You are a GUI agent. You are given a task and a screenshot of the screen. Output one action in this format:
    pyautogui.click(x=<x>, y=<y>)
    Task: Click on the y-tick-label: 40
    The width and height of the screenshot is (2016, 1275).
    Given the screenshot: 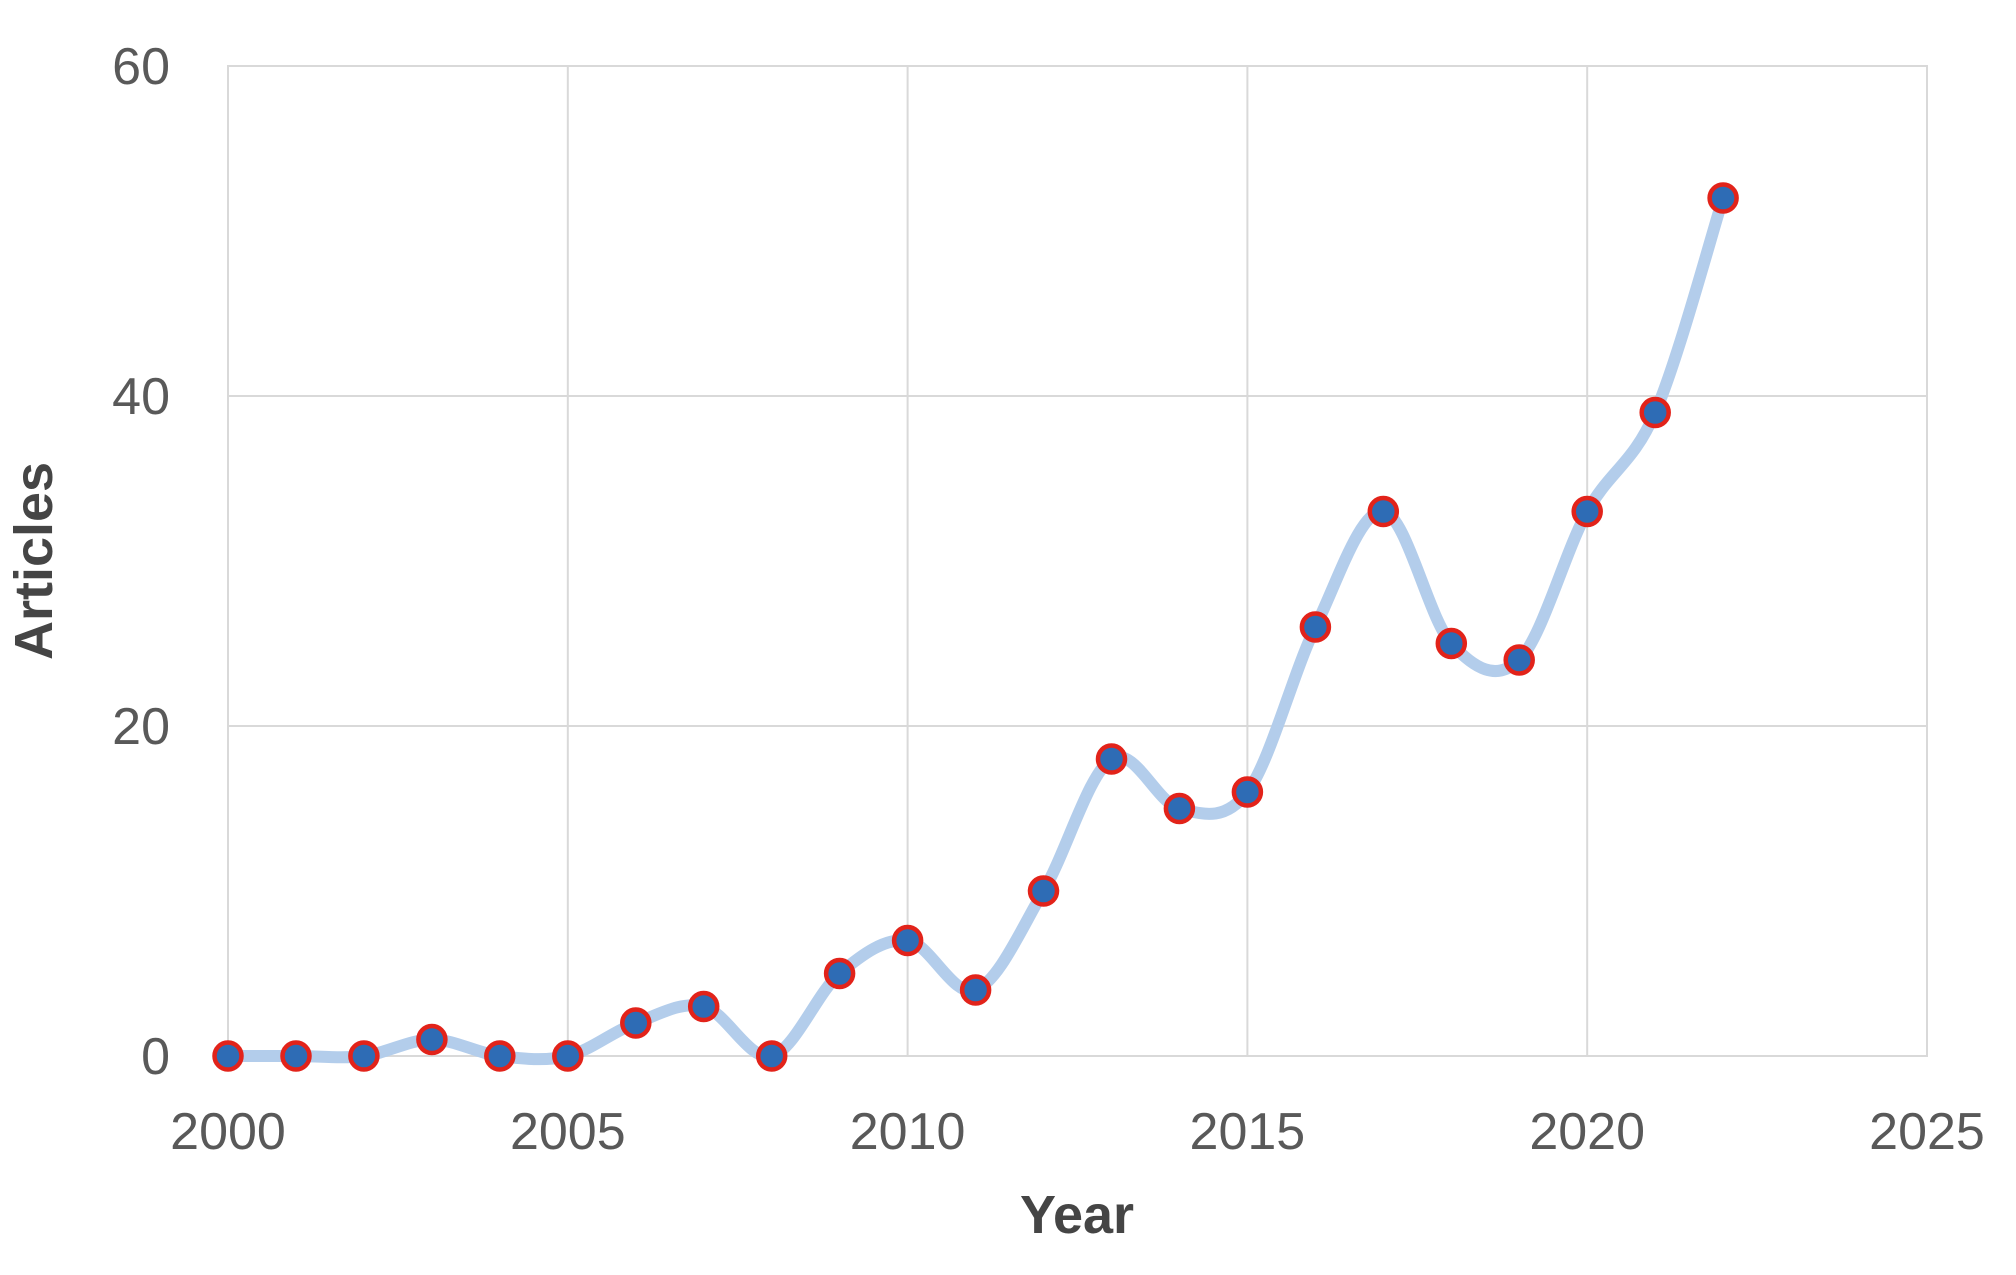 What is the action you would take?
    pyautogui.click(x=141, y=397)
    